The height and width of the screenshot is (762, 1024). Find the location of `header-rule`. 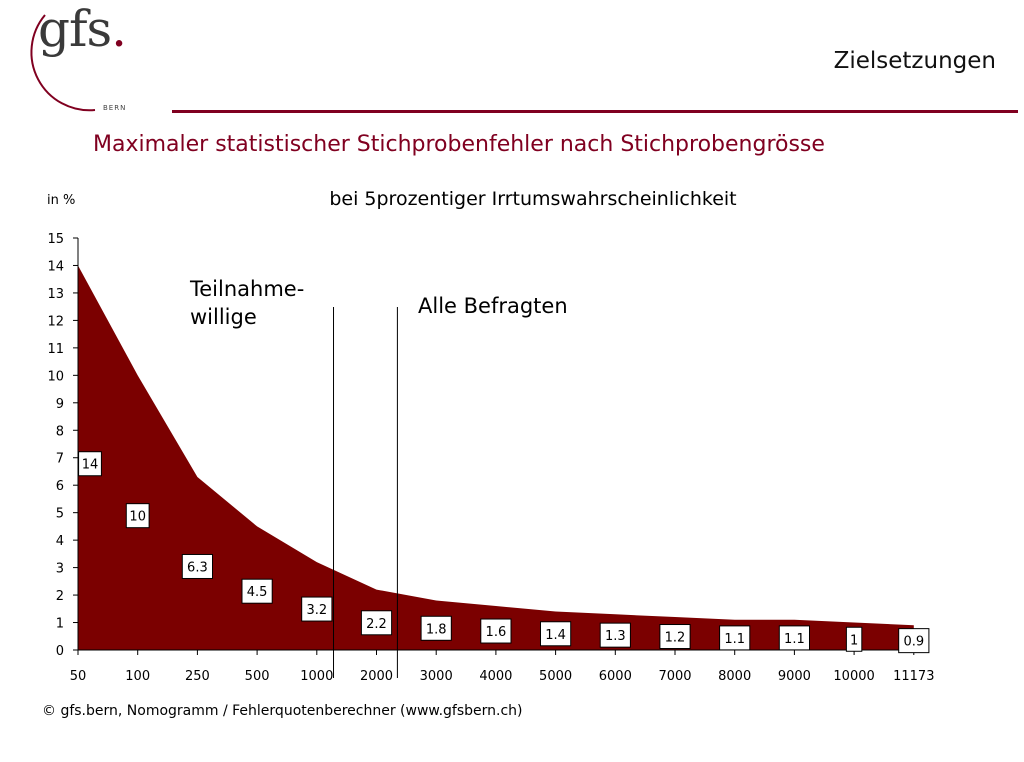

header-rule is located at coordinates (595, 111).